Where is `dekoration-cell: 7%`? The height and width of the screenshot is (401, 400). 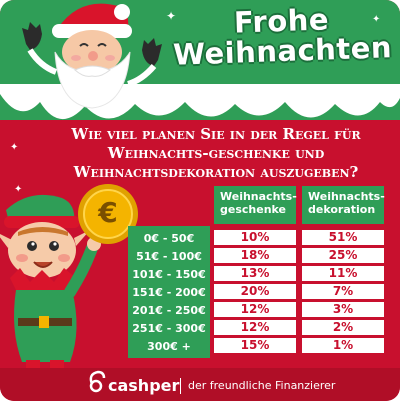 dekoration-cell: 7% is located at coordinates (343, 291).